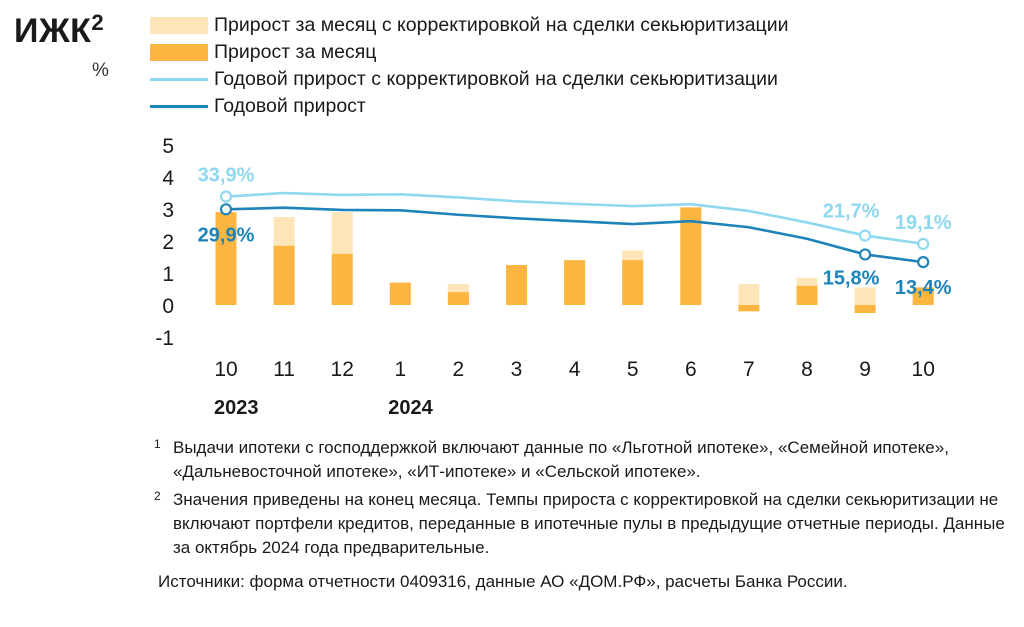 The image size is (1024, 627). Describe the element at coordinates (168, 210) in the screenshot. I see `y-tick-label: 3` at that location.